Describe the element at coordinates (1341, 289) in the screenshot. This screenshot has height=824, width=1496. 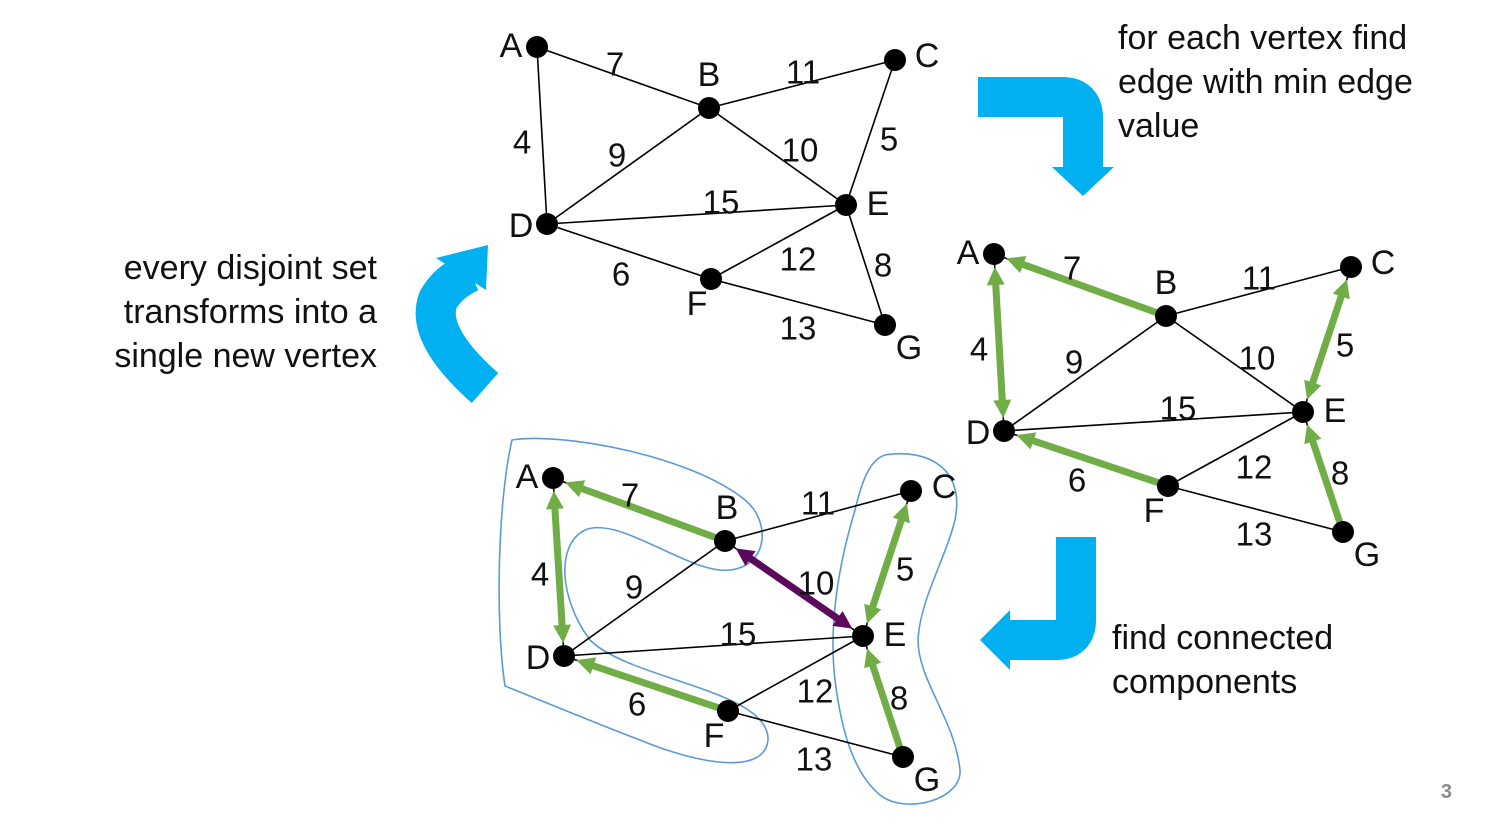
I see `min-edge-arrow-C-E-tail-head` at that location.